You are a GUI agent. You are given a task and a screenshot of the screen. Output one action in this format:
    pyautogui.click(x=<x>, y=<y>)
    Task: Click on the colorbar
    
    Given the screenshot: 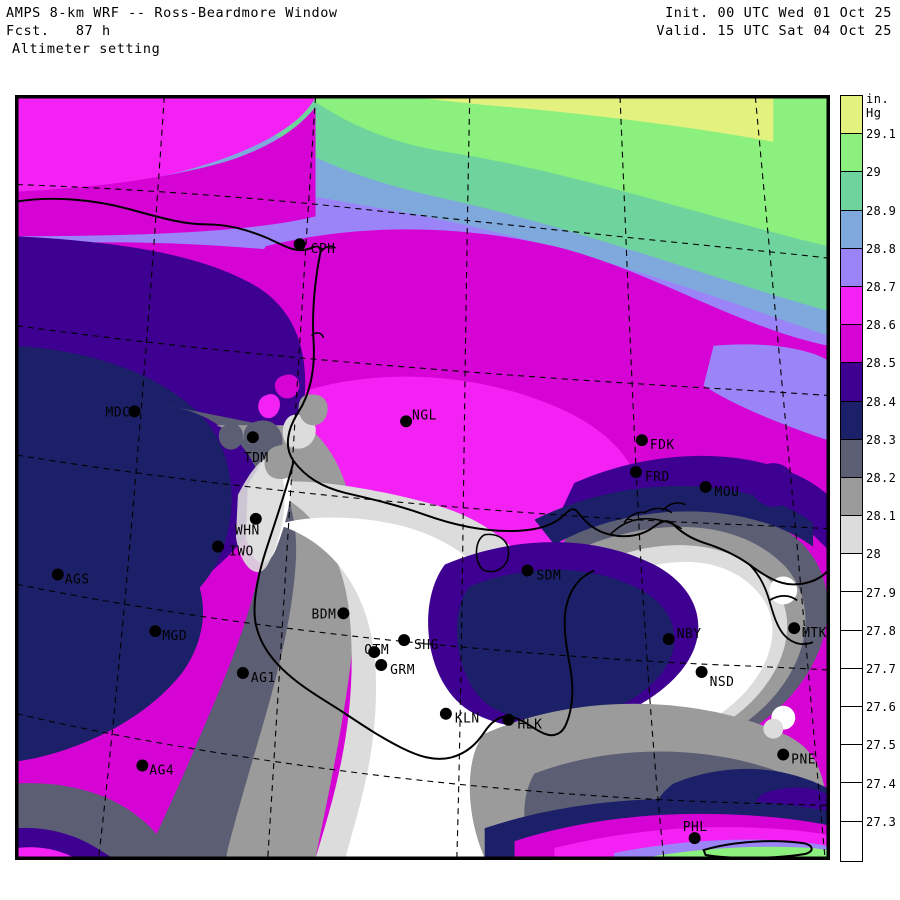 What is the action you would take?
    pyautogui.click(x=851, y=478)
    